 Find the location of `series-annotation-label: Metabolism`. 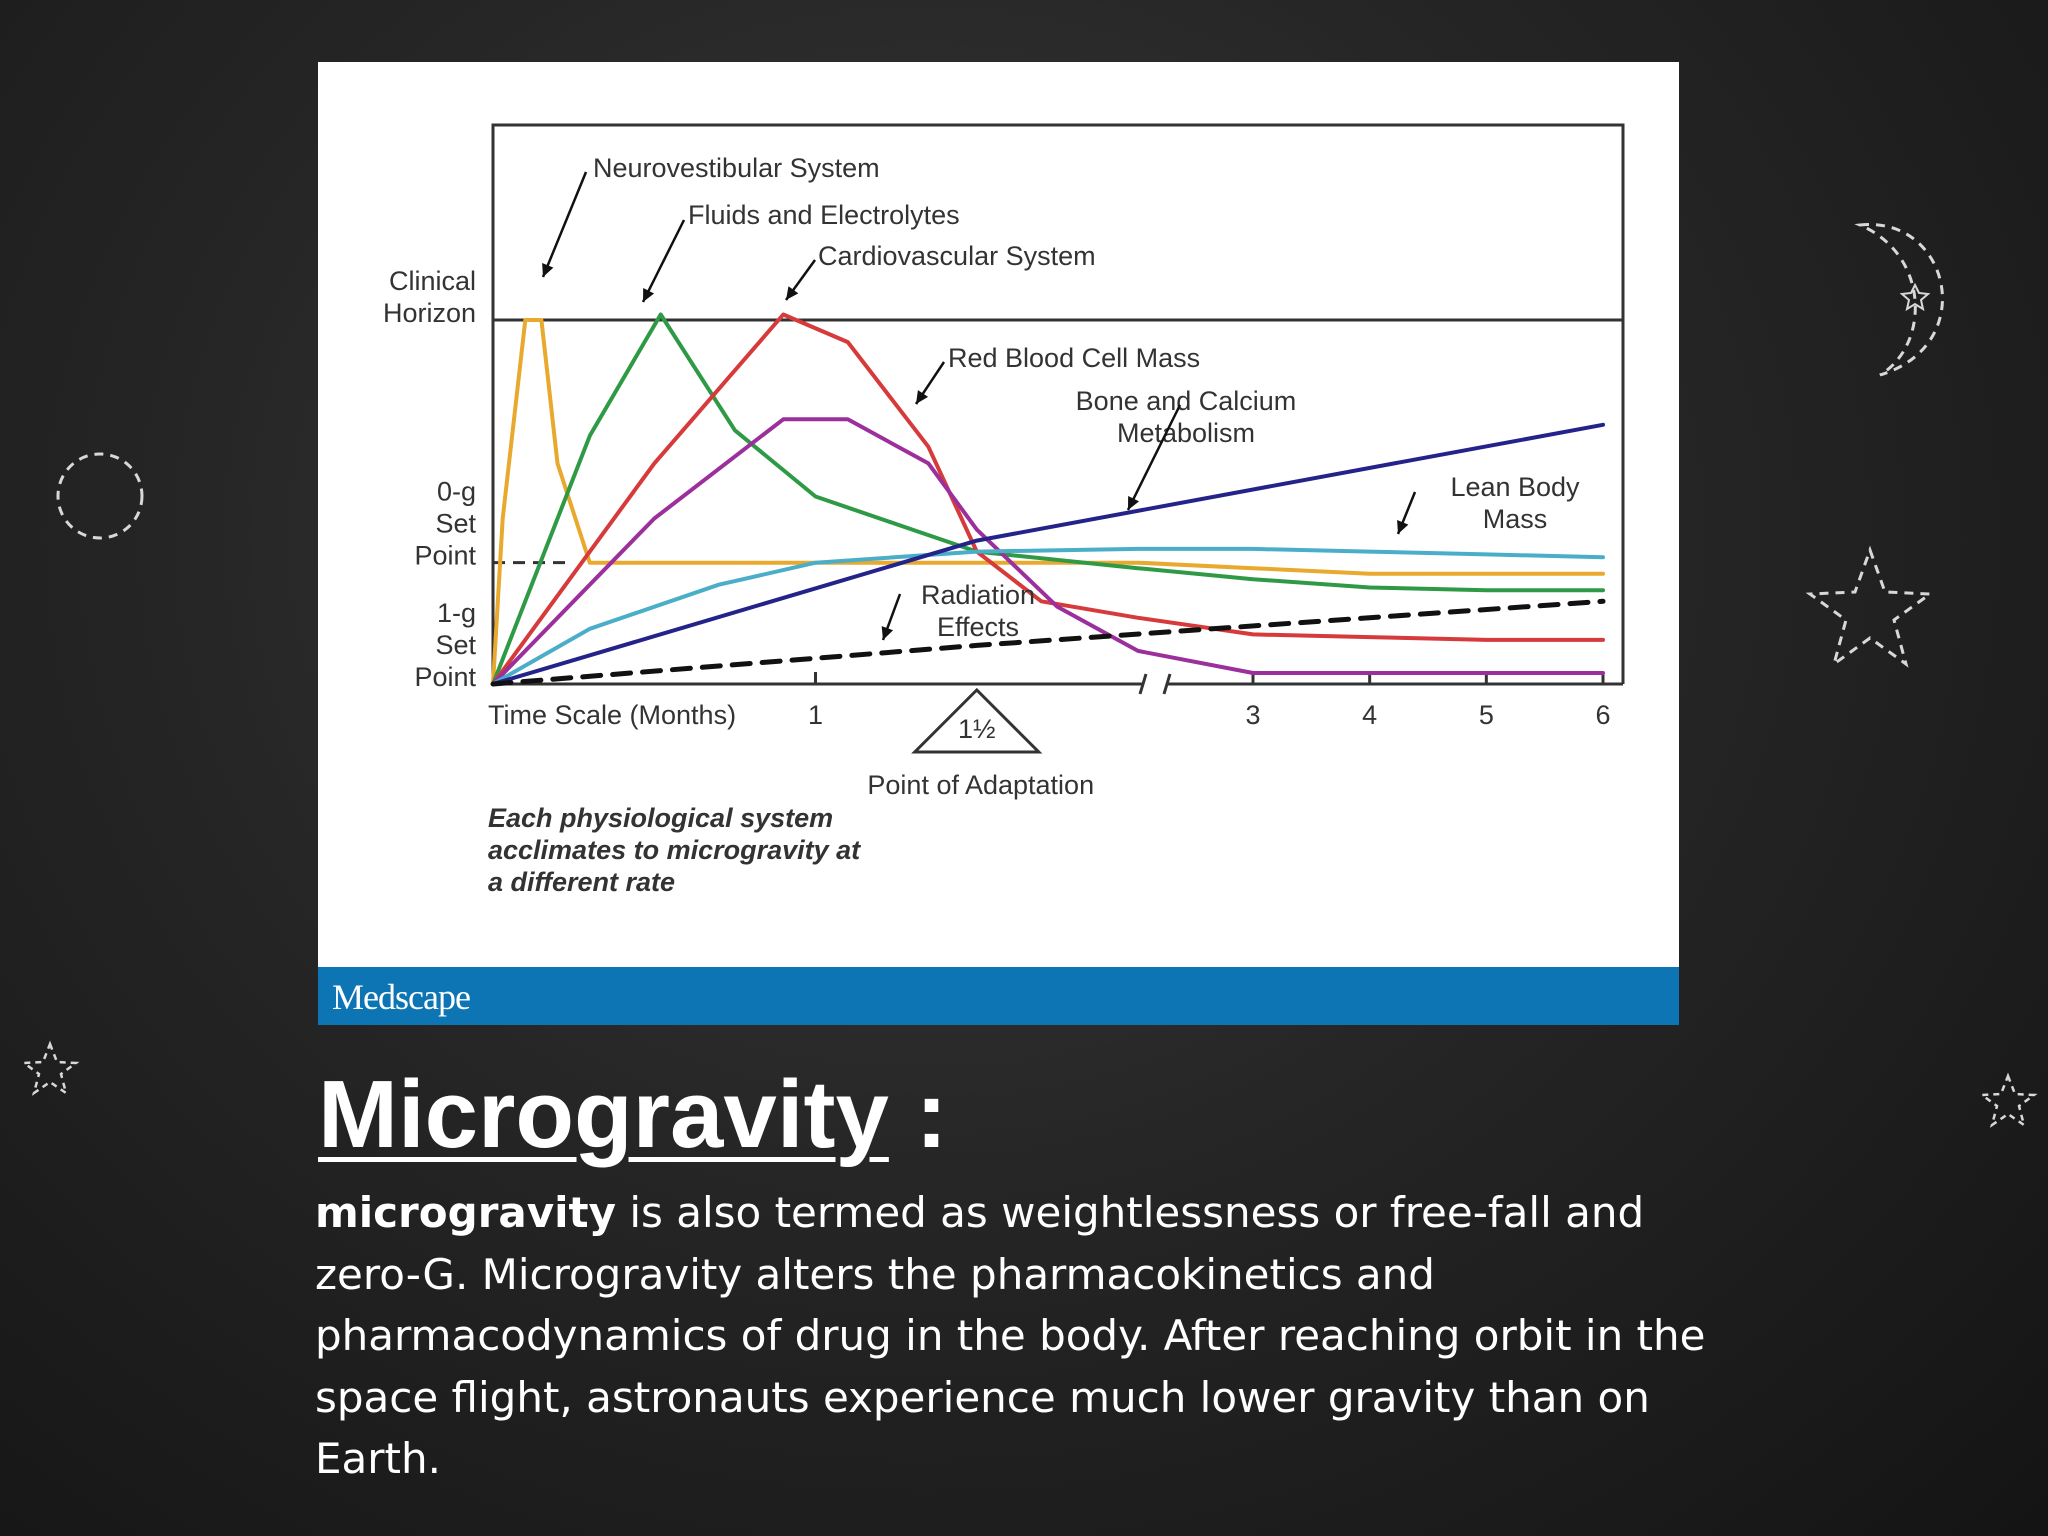

series-annotation-label: Metabolism is located at coordinates (1186, 433).